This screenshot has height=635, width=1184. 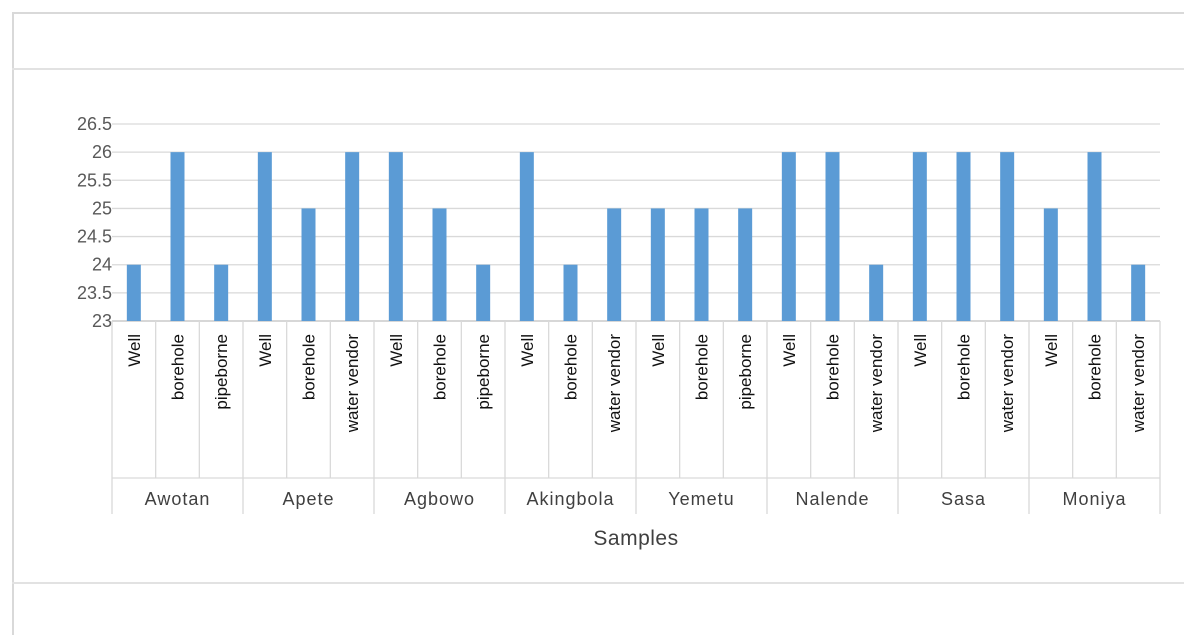 I want to click on x-group-label: Akingbola, so click(x=570, y=499).